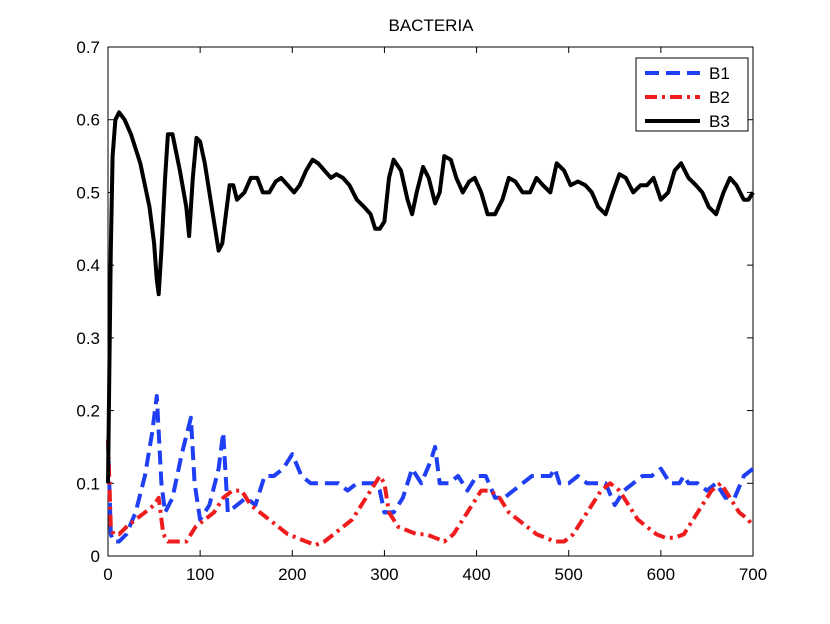 The width and height of the screenshot is (830, 624). I want to click on legend-box, so click(692, 94).